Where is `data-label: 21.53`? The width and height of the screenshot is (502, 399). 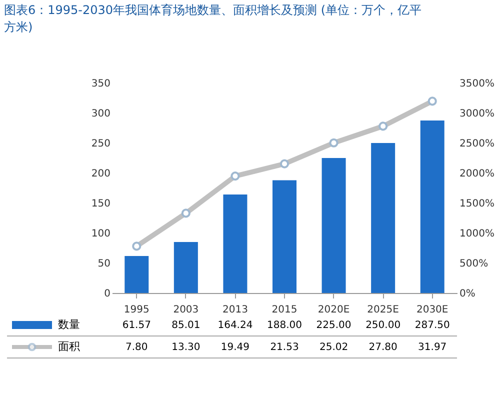
data-label: 21.53 is located at coordinates (284, 347).